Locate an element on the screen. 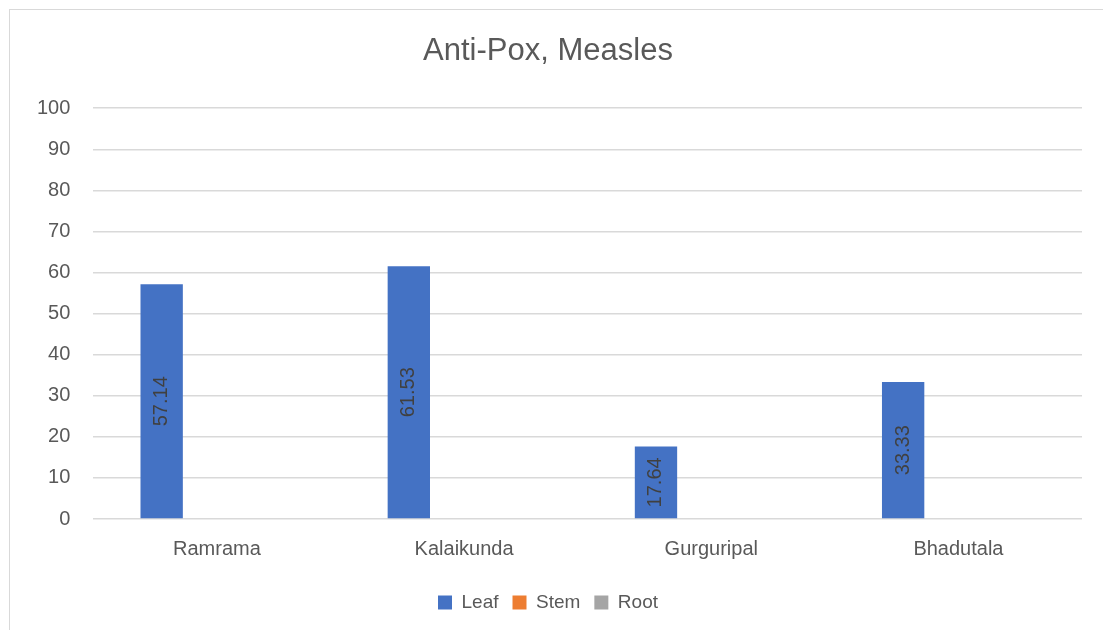  y-tick-label: 10 is located at coordinates (58, 475).